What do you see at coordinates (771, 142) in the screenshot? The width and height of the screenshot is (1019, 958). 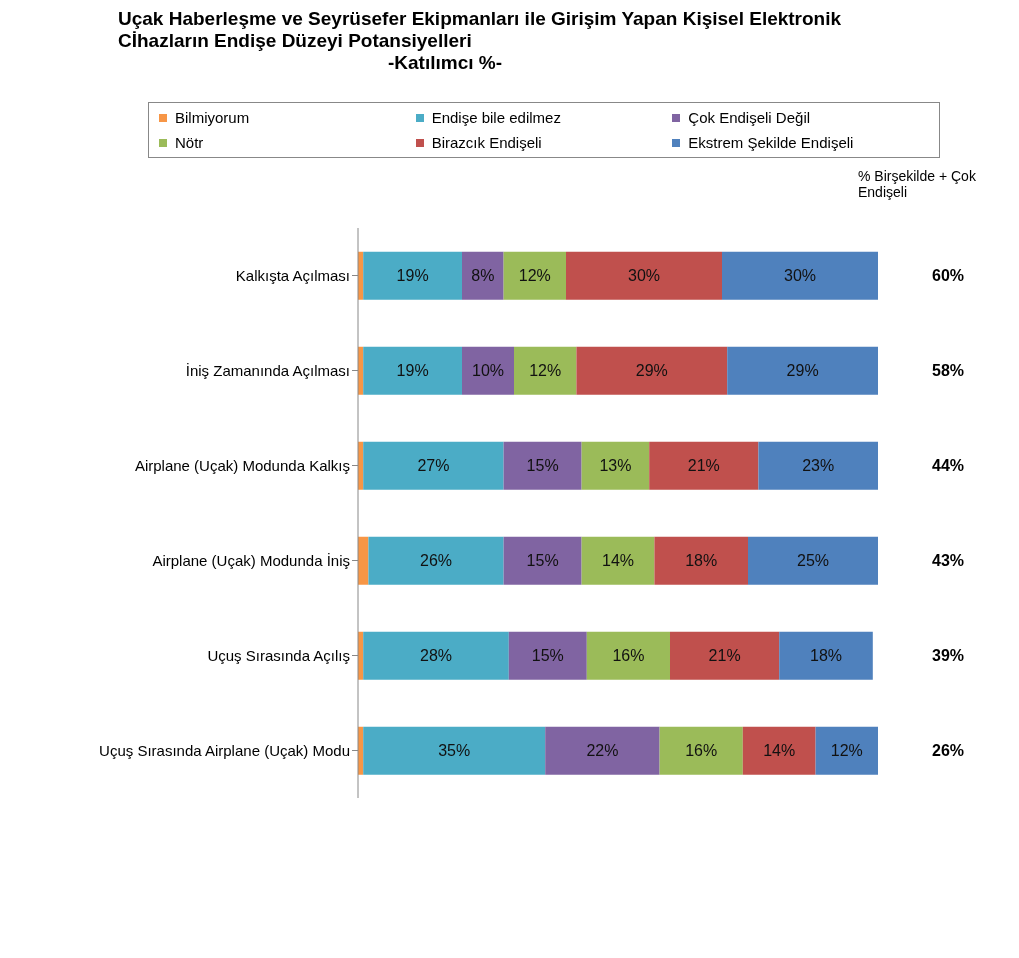 I see `legend-label: Ekstrem Şekilde Endişeli` at bounding box center [771, 142].